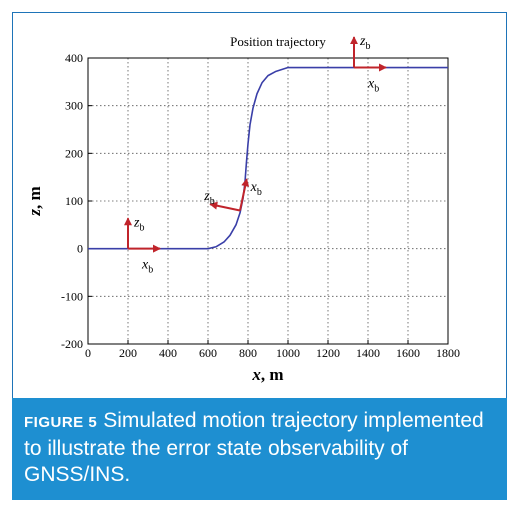 The width and height of the screenshot is (524, 522). I want to click on x-axis-label: x, m, so click(267, 374).